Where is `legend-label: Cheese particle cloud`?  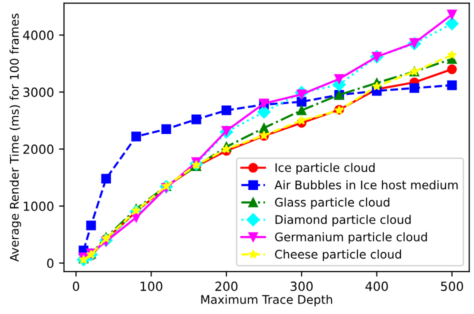 legend-label: Cheese particle cloud is located at coordinates (338, 255).